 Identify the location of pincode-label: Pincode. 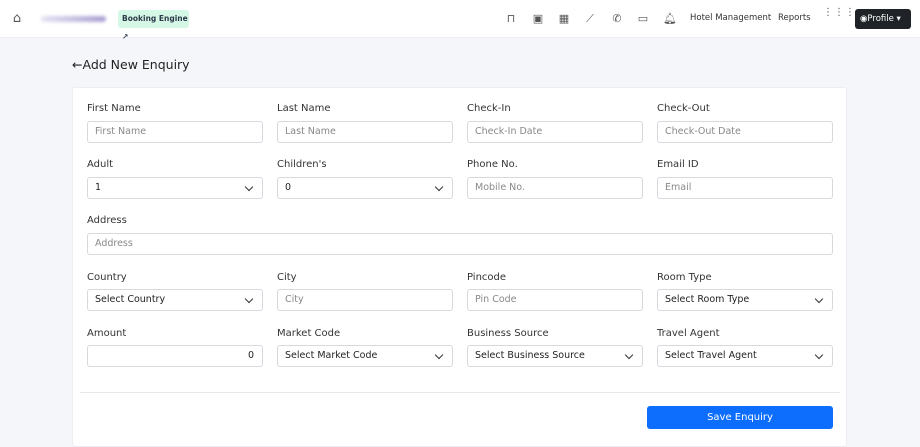
(487, 277).